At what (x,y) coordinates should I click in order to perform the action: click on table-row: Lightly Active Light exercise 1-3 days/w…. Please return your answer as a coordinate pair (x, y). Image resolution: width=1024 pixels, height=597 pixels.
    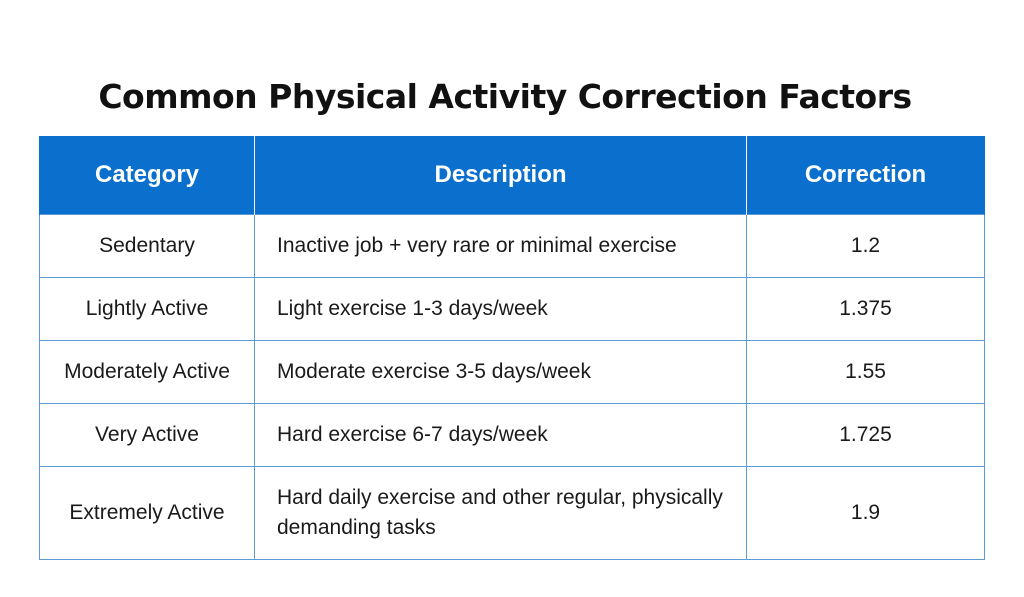
    Looking at the image, I should click on (512, 309).